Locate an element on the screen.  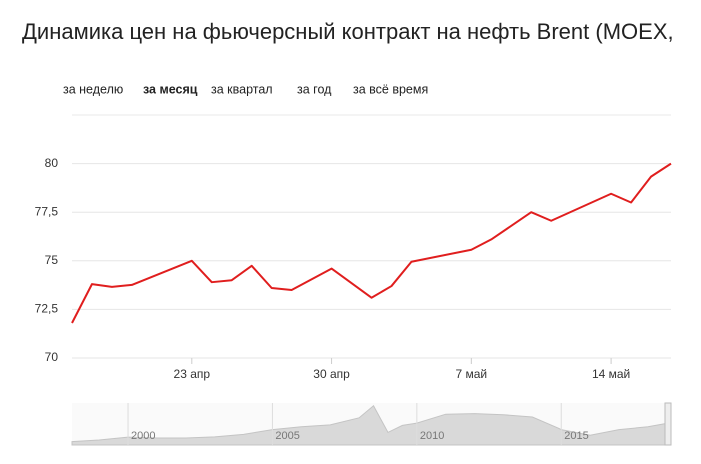
tab: за год is located at coordinates (314, 89).